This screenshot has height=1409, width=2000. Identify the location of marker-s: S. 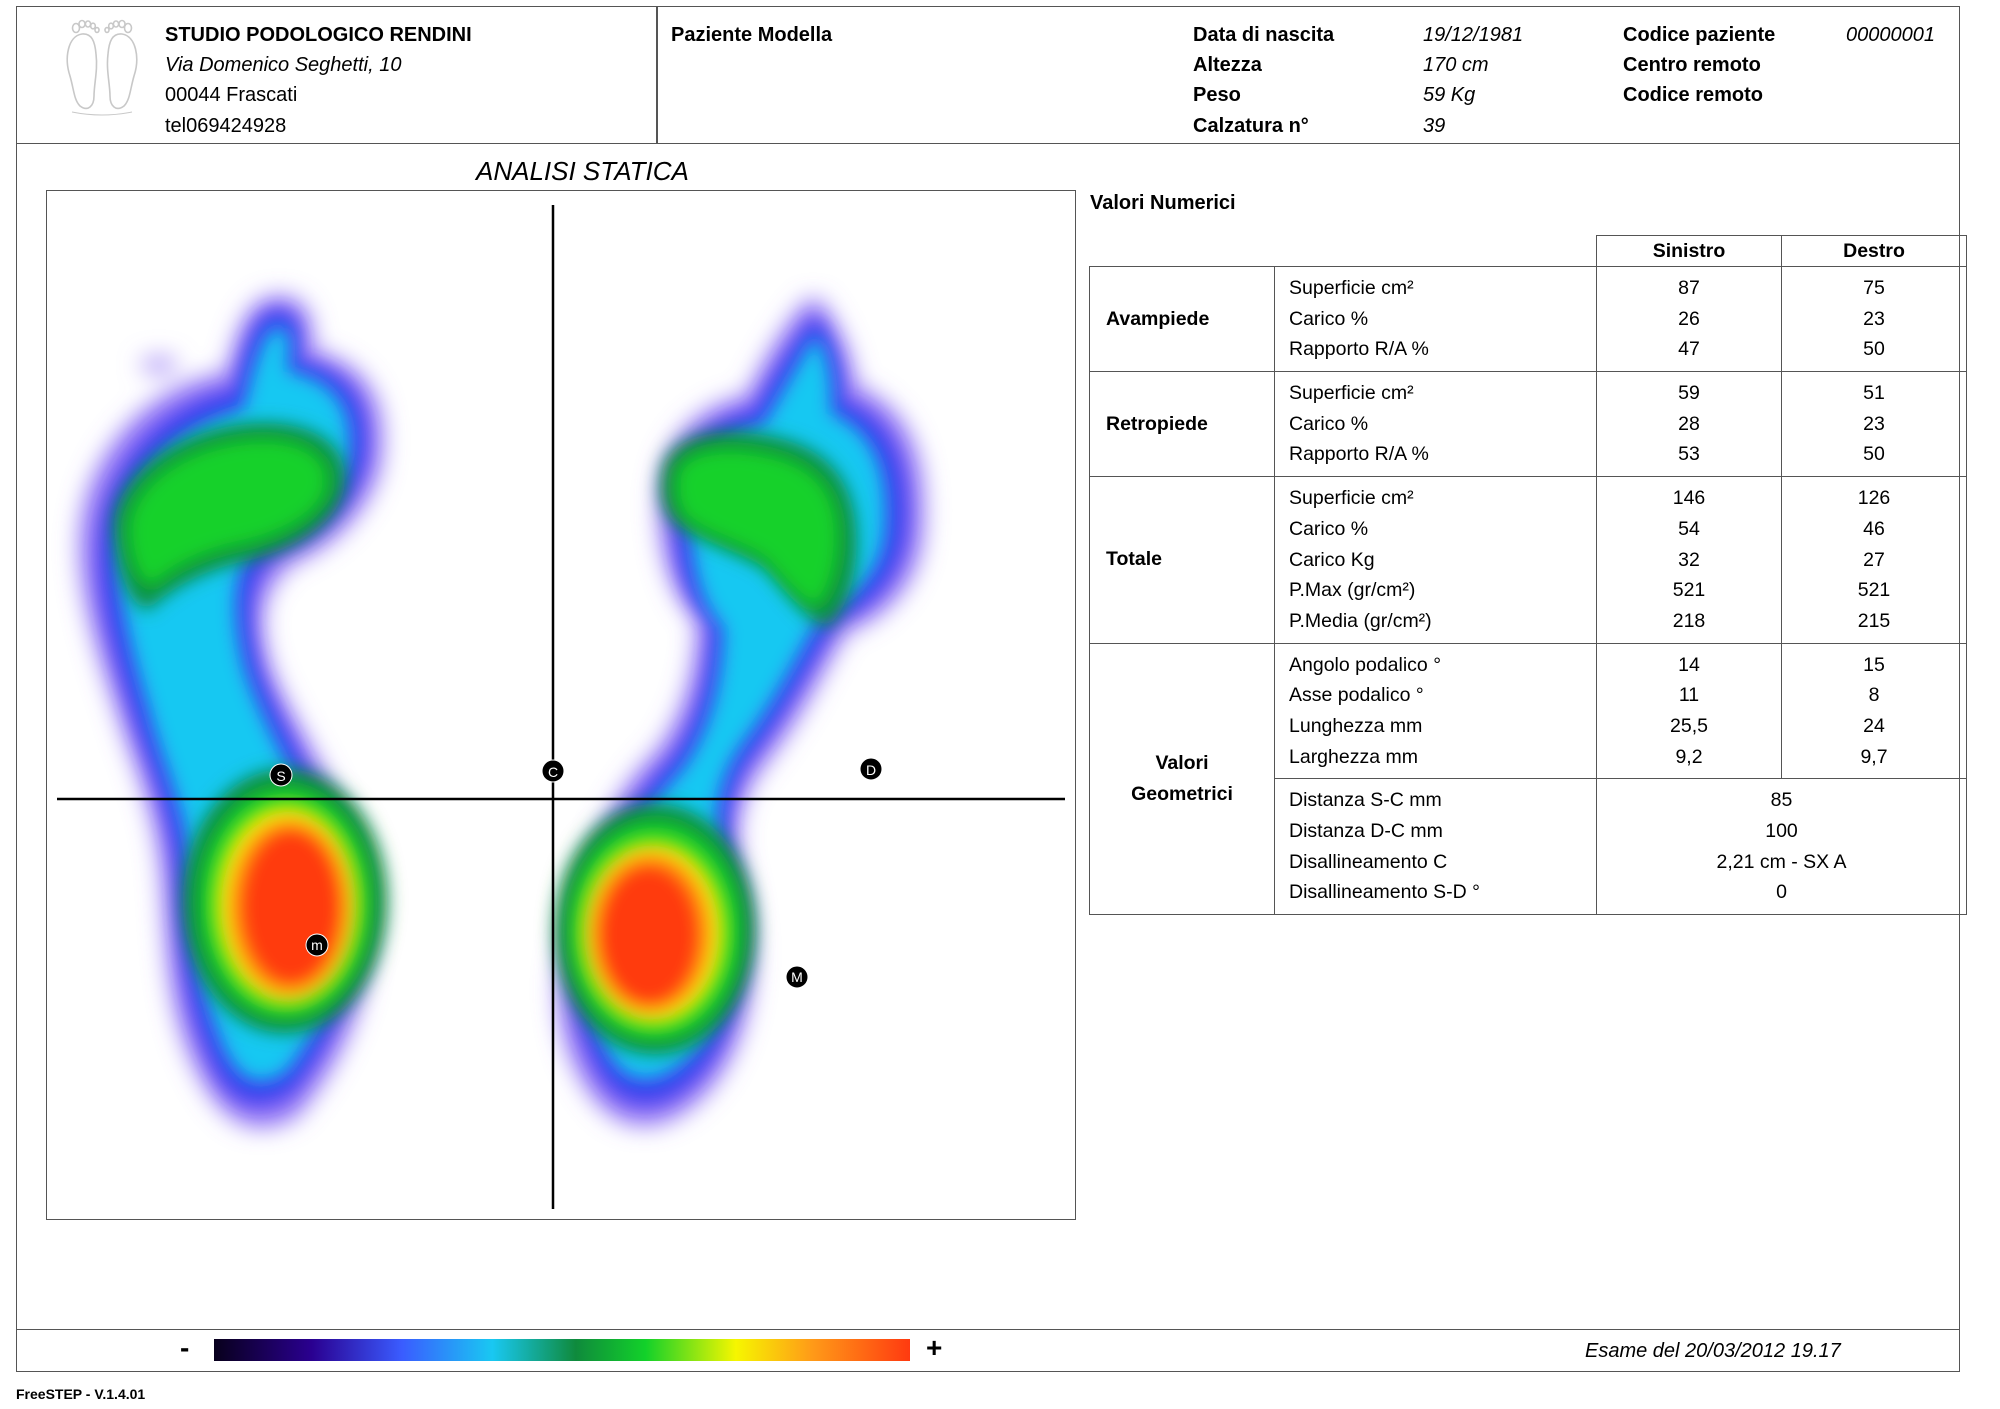
(281, 775).